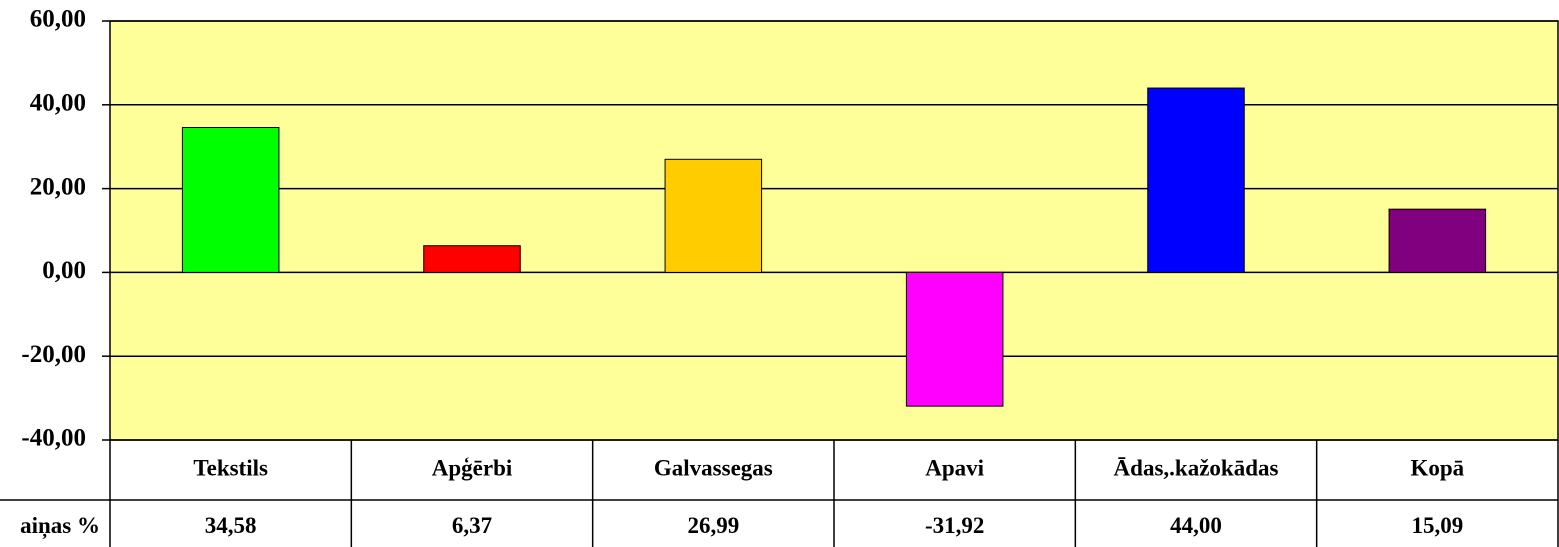 Image resolution: width=1559 pixels, height=547 pixels. I want to click on y-tick-label: 20,00, so click(58, 186).